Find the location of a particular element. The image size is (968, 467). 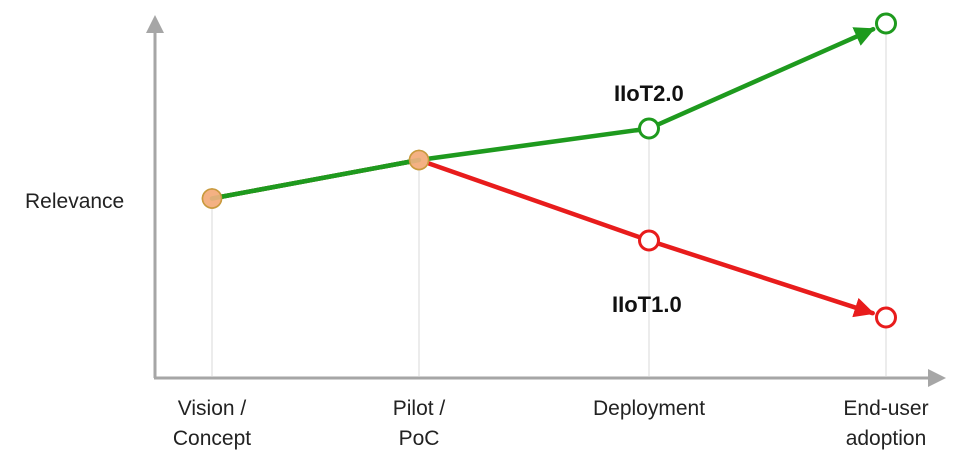

y-axis-arrowhead is located at coordinates (155, 24).